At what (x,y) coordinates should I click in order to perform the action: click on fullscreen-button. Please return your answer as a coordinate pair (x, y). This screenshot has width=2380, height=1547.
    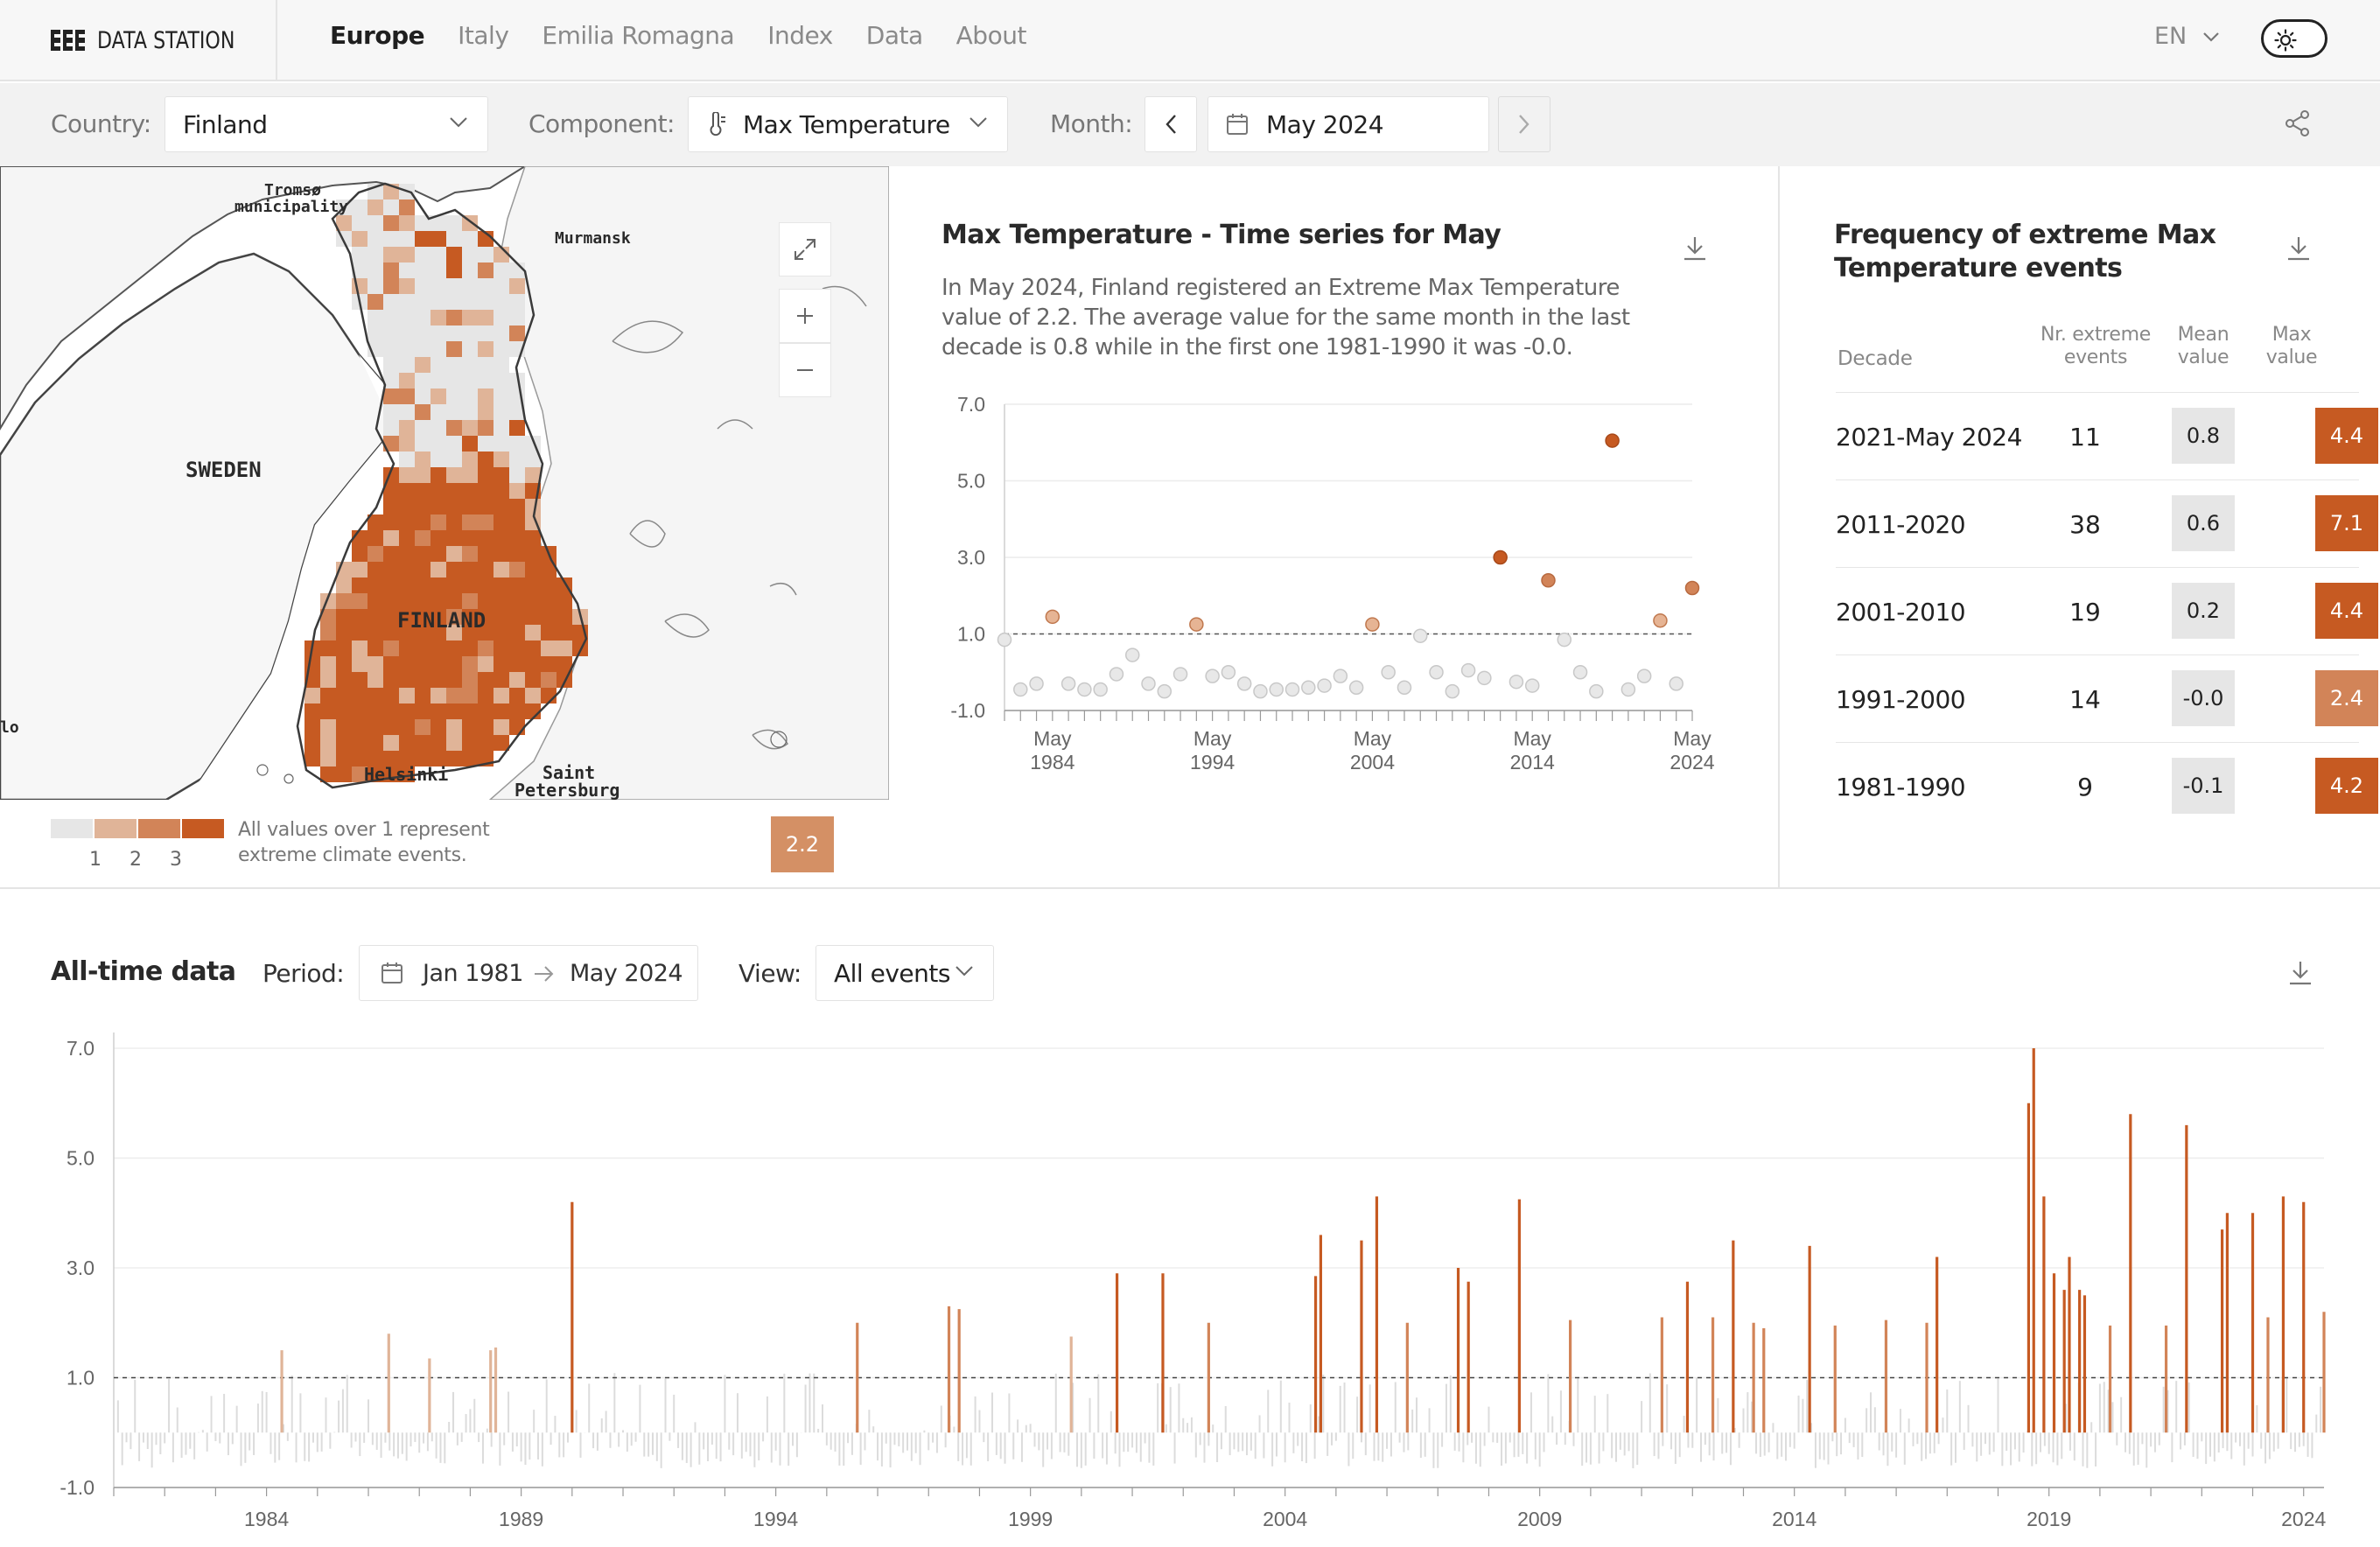
    Looking at the image, I should click on (805, 249).